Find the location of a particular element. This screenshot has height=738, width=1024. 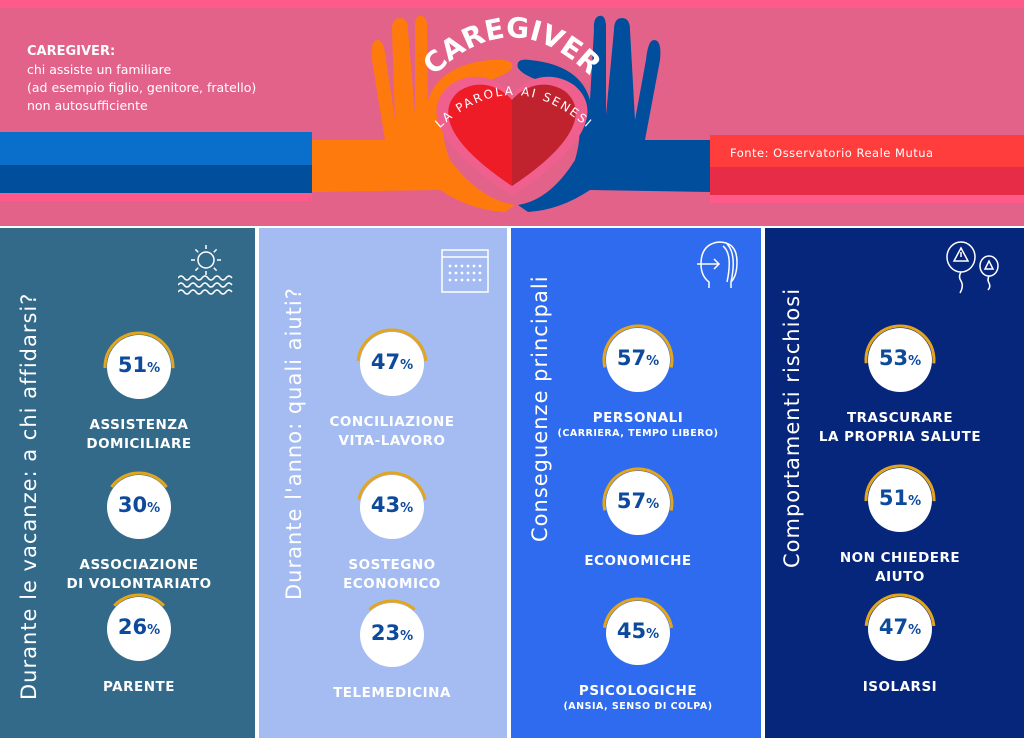

stat-label: CONCILIAZIONE VITA-LAVORO is located at coordinates (392, 431).